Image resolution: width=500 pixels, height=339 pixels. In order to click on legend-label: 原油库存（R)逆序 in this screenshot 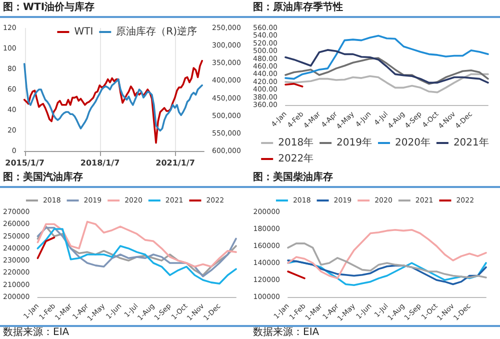, I will do `click(157, 32)`.